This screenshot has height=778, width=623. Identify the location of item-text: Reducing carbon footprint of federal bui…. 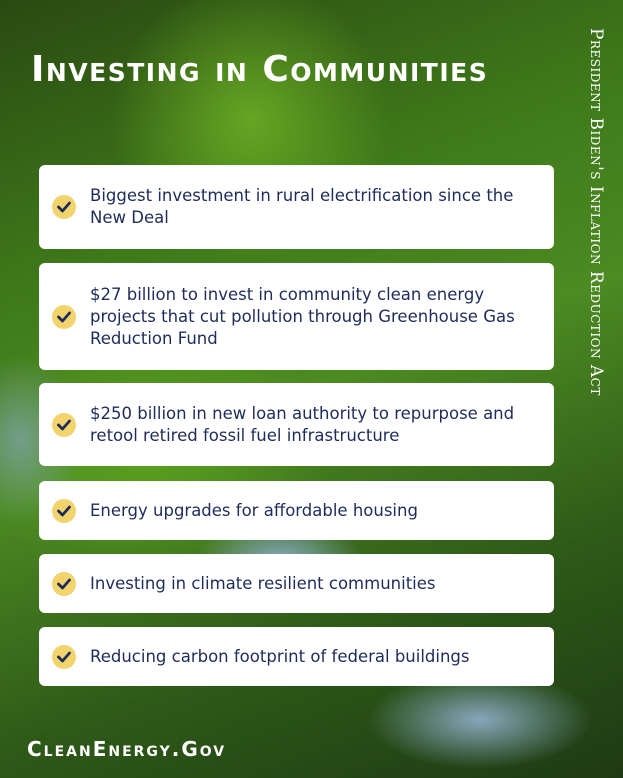
(280, 656).